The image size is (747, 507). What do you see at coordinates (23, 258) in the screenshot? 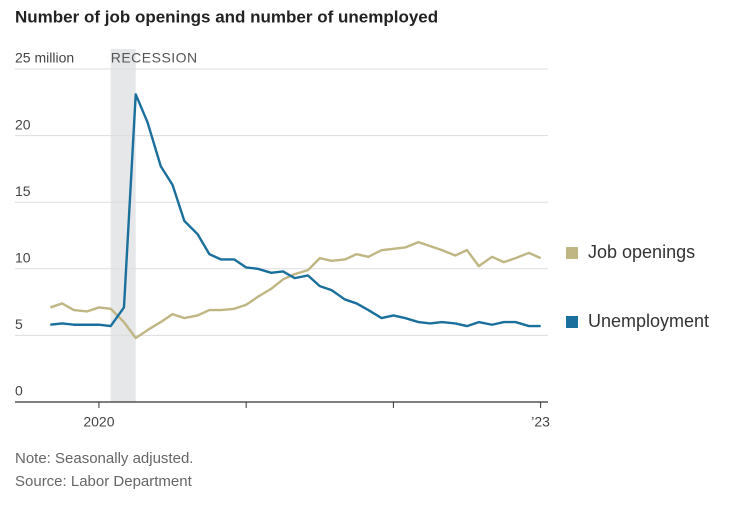
I see `y-tick-label: 10` at bounding box center [23, 258].